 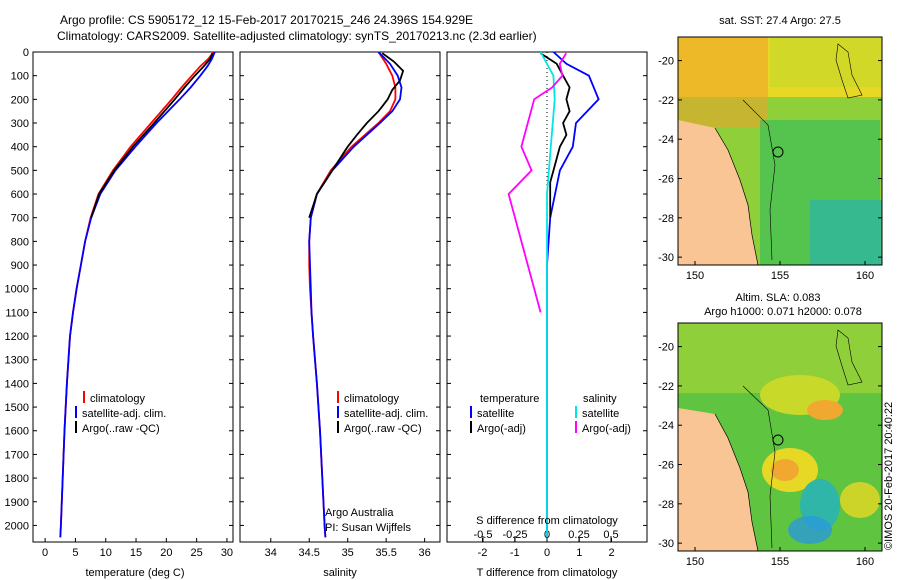 What do you see at coordinates (20, 100) in the screenshot?
I see `ytick-label: 200` at bounding box center [20, 100].